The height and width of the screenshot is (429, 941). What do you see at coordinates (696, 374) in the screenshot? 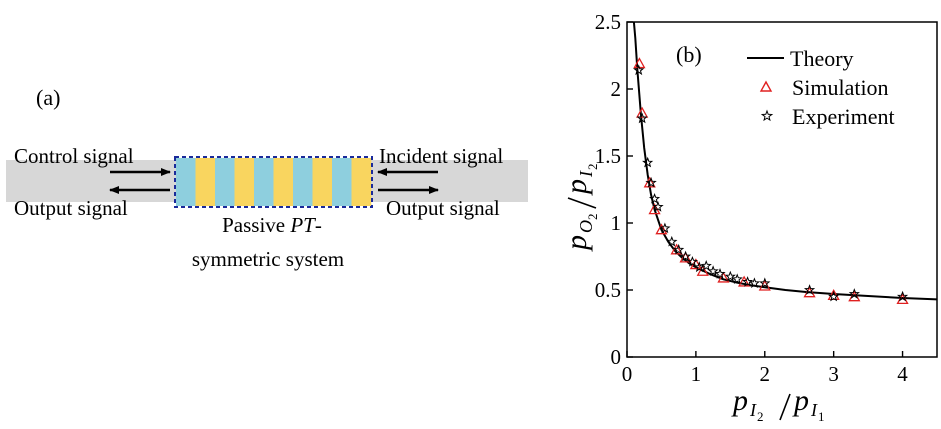
I see `x-tick-label: 1` at bounding box center [696, 374].